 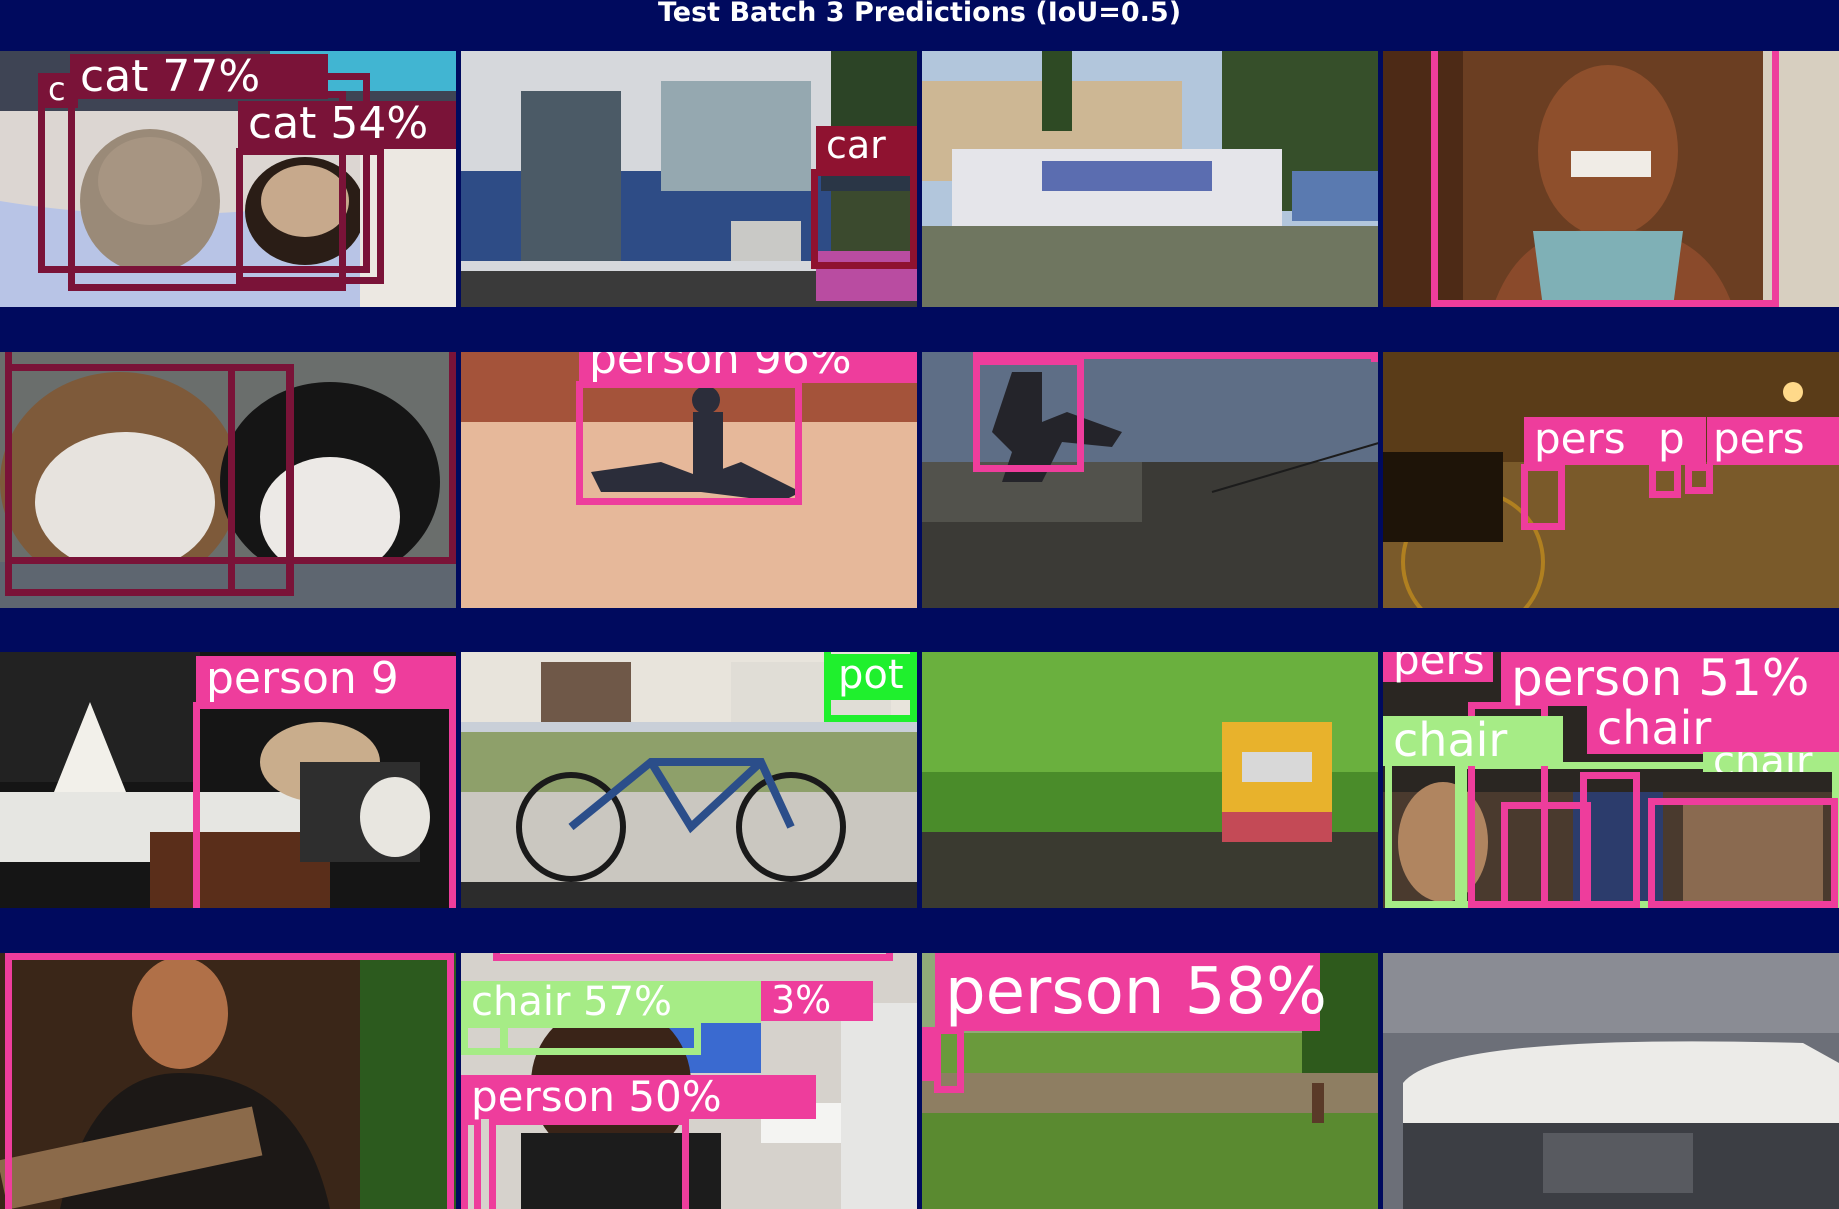 I want to click on prediction-tile-2: car, so click(x=689, y=179).